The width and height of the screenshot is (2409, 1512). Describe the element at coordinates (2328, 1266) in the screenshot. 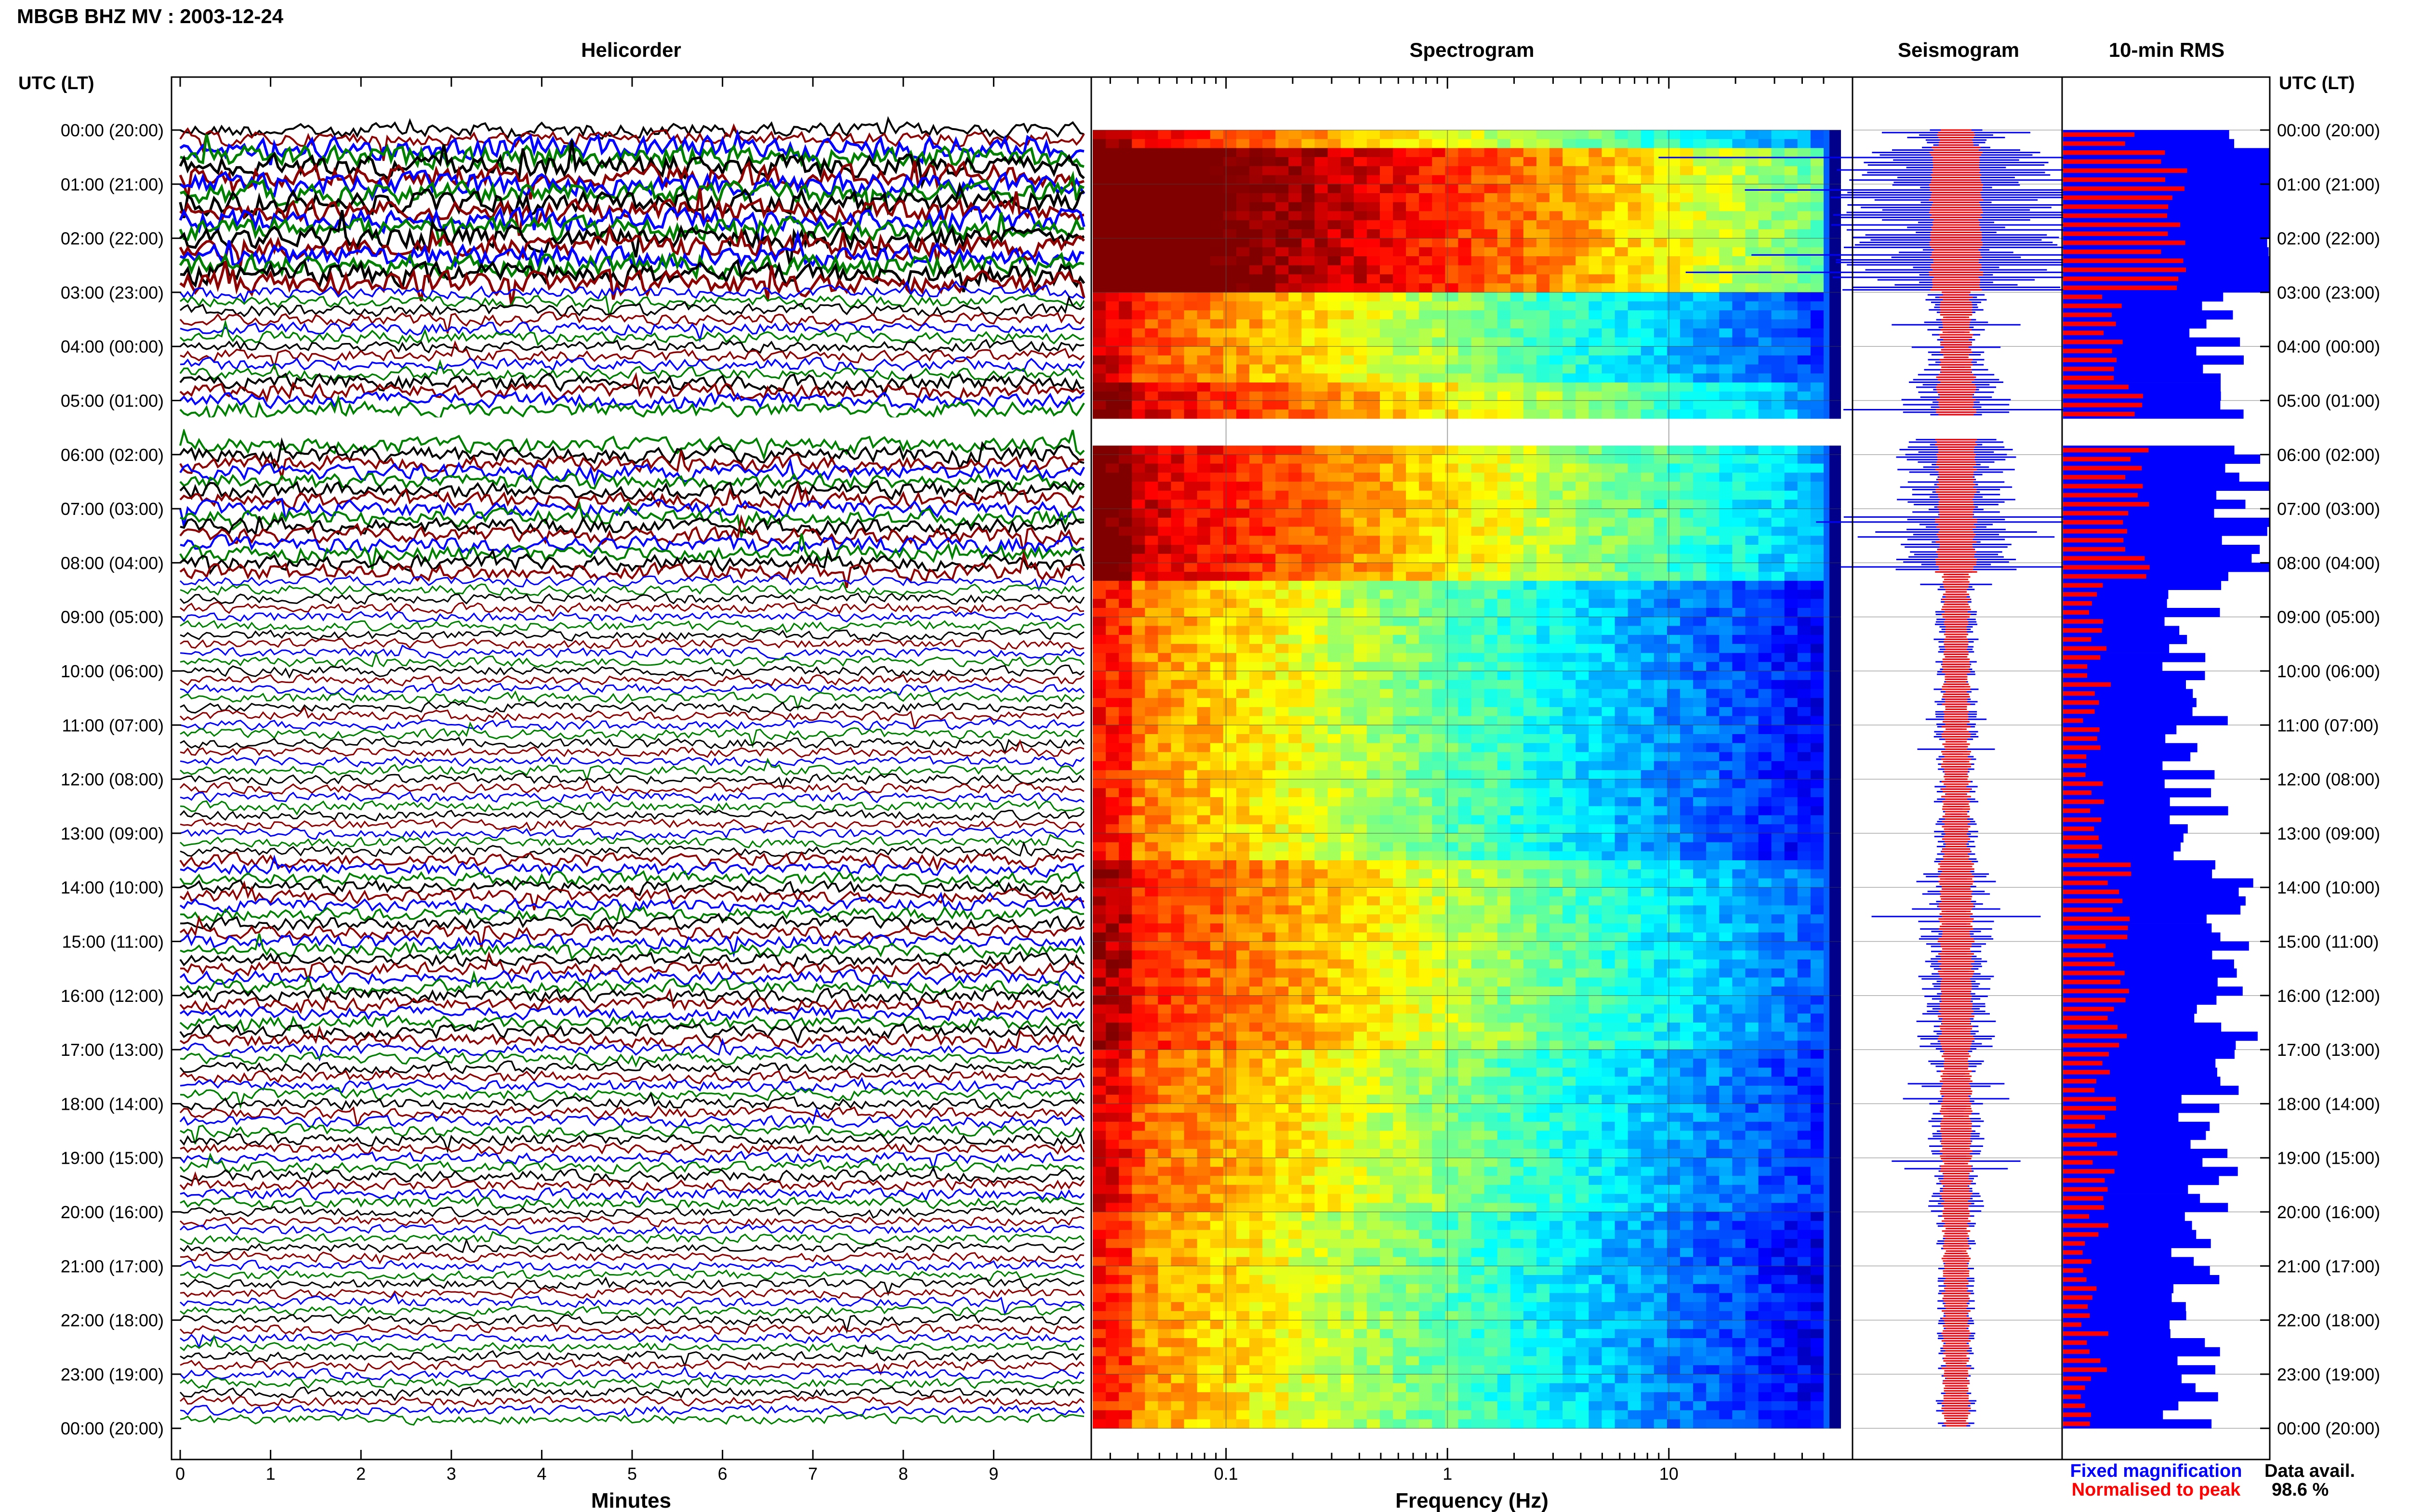

I see `hour-label: 21:00 (17:00)` at that location.